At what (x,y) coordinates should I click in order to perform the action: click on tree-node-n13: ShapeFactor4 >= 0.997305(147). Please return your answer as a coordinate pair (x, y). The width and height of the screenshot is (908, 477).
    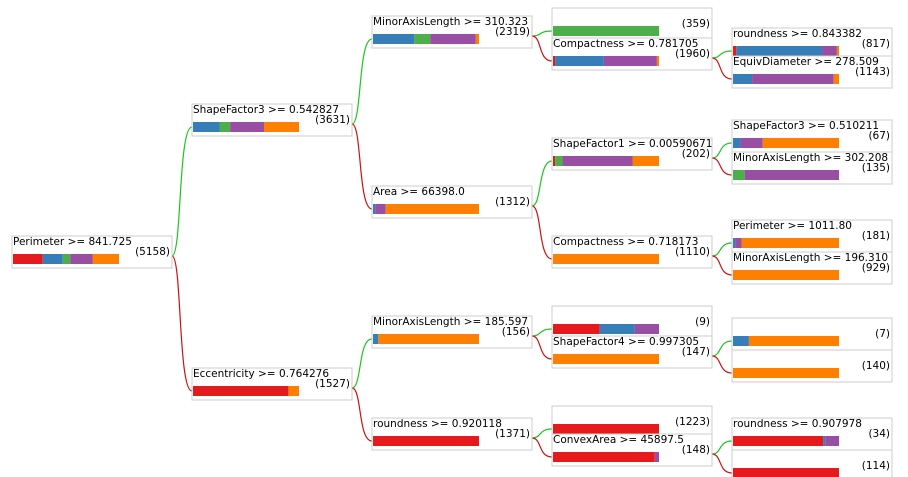
    Looking at the image, I should click on (632, 352).